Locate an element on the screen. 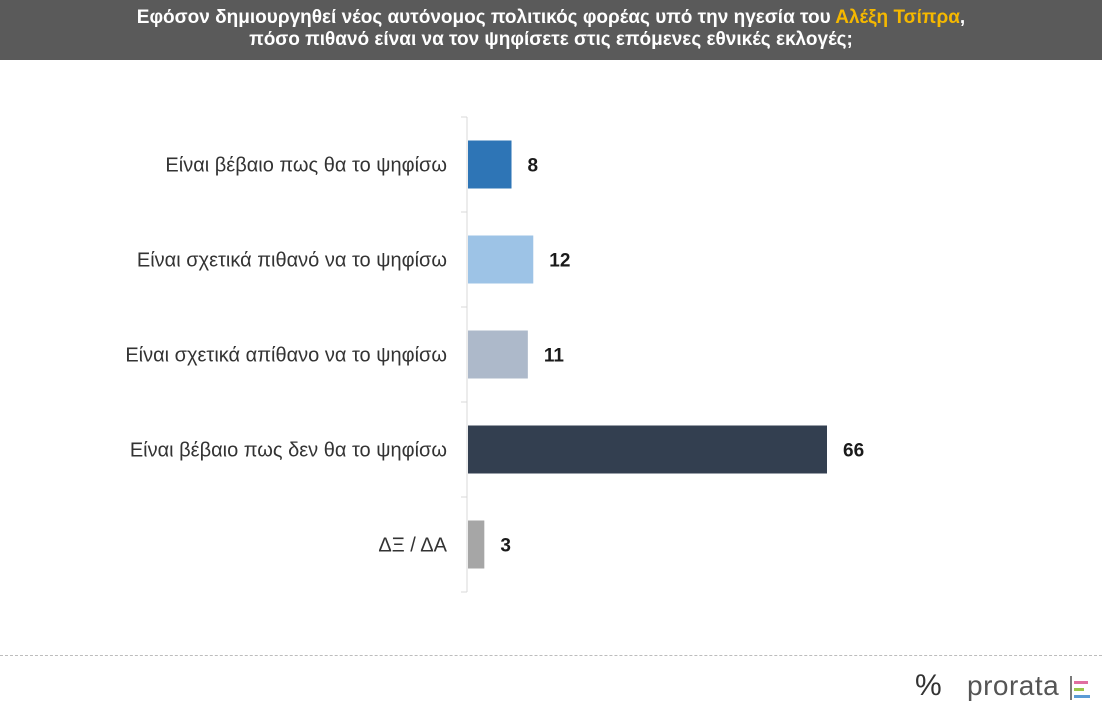  category-label: ΔΞ / ΔΑ is located at coordinates (412, 546).